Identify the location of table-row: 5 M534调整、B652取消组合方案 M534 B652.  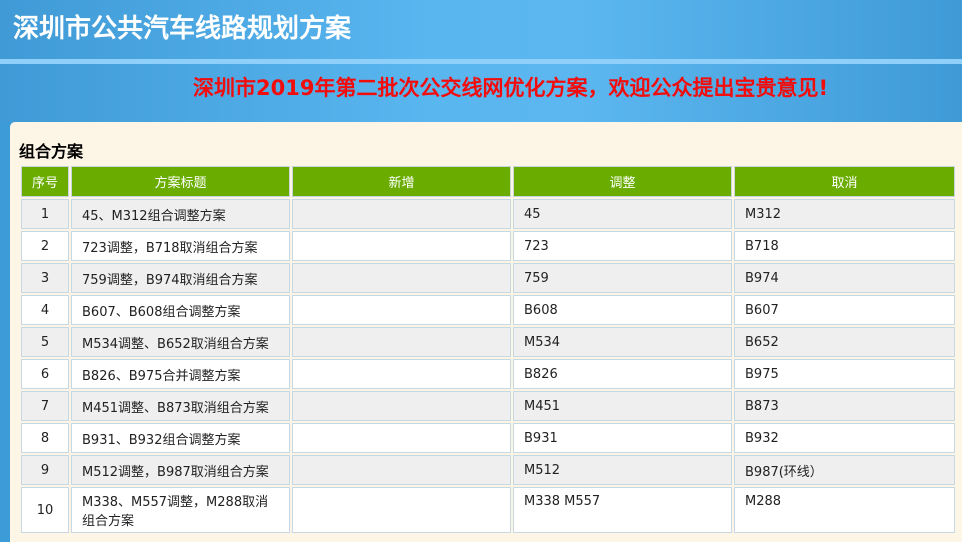
(488, 342).